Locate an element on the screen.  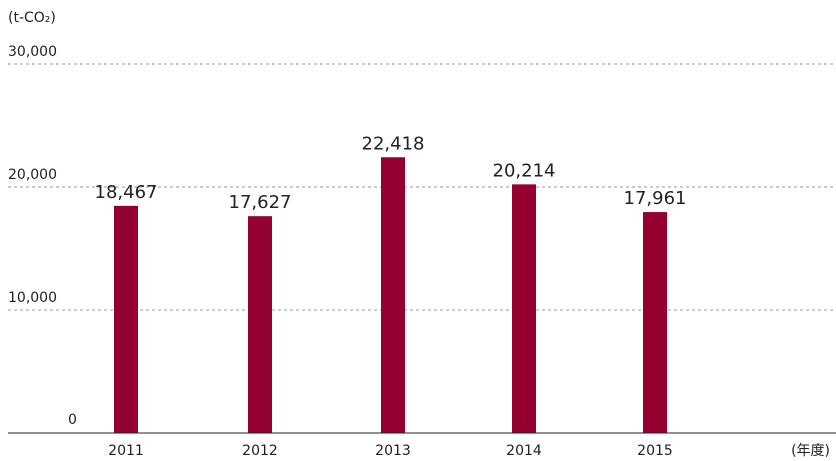
x-tick-label-2013: 2013 is located at coordinates (393, 451).